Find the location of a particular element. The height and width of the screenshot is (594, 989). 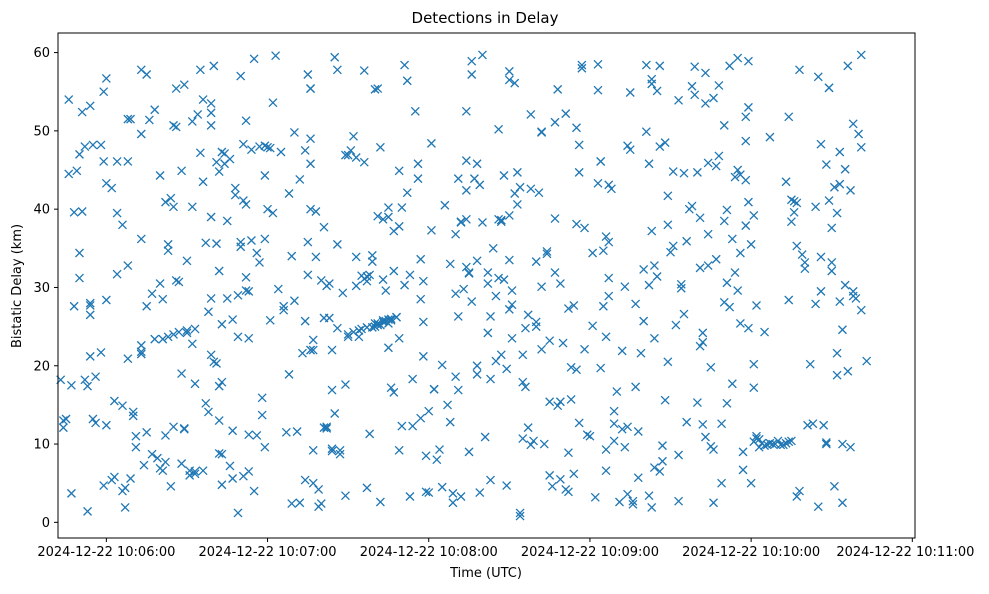

y-tick-label: 20 is located at coordinates (41, 366).